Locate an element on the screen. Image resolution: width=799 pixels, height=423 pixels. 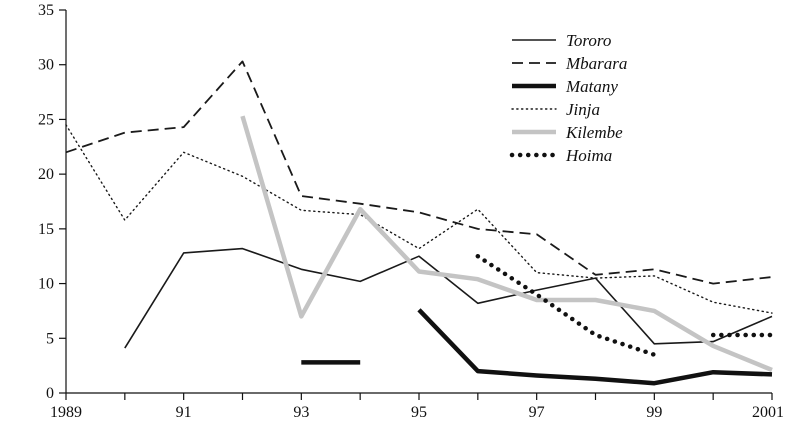
legend-item-mbarara: Mbarara is located at coordinates (569, 63).